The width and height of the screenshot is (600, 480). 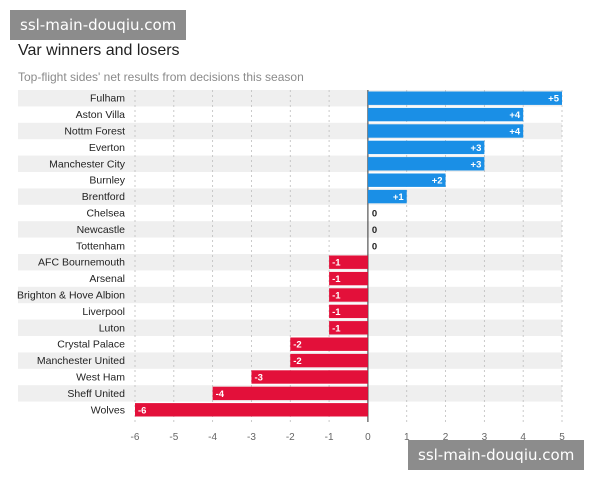 What do you see at coordinates (107, 99) in the screenshot?
I see `category-label: Fulham` at bounding box center [107, 99].